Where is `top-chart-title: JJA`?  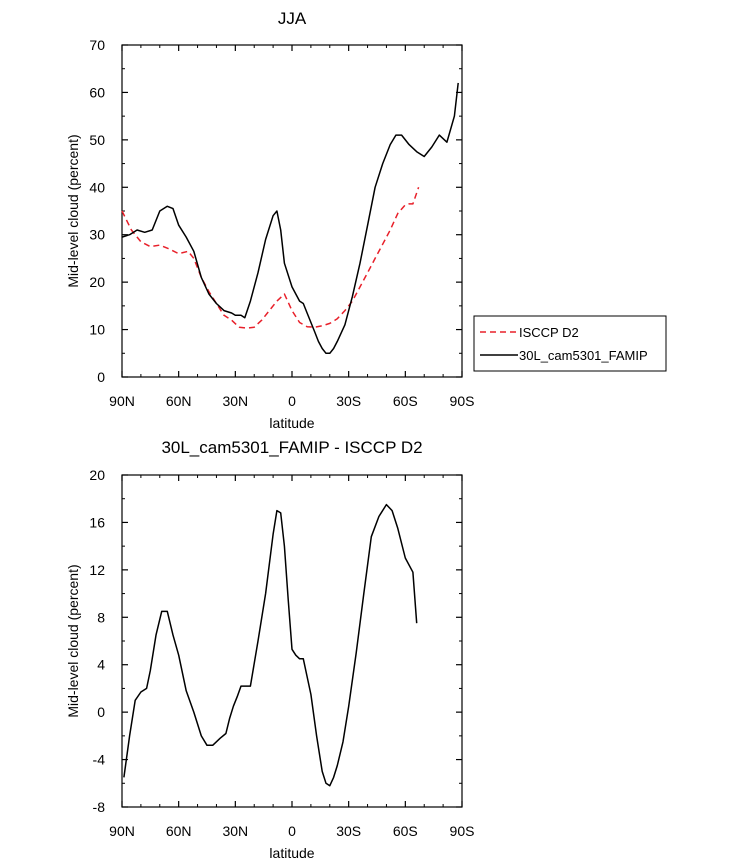
top-chart-title: JJA is located at coordinates (292, 18).